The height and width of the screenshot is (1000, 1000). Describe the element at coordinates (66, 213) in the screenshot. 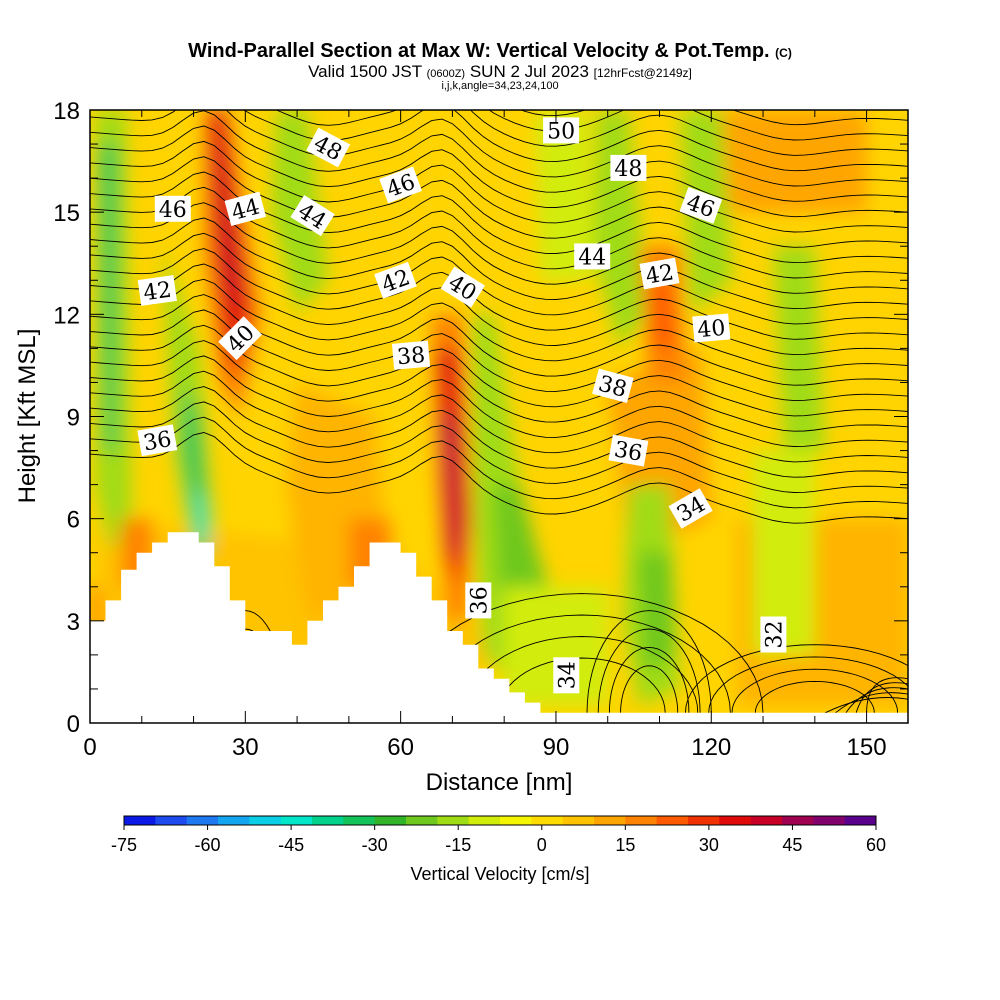

I see `y-tick-label: 15` at that location.